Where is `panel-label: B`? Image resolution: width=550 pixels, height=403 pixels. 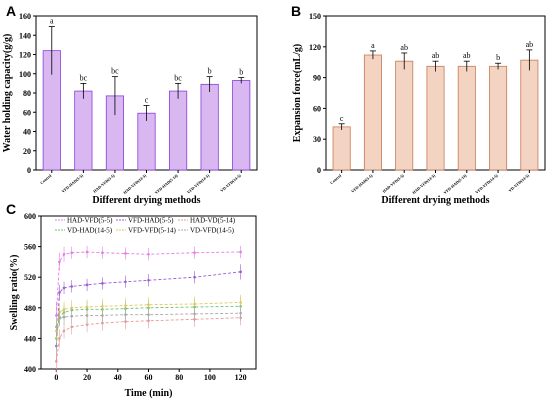
panel-label: B is located at coordinates (296, 11).